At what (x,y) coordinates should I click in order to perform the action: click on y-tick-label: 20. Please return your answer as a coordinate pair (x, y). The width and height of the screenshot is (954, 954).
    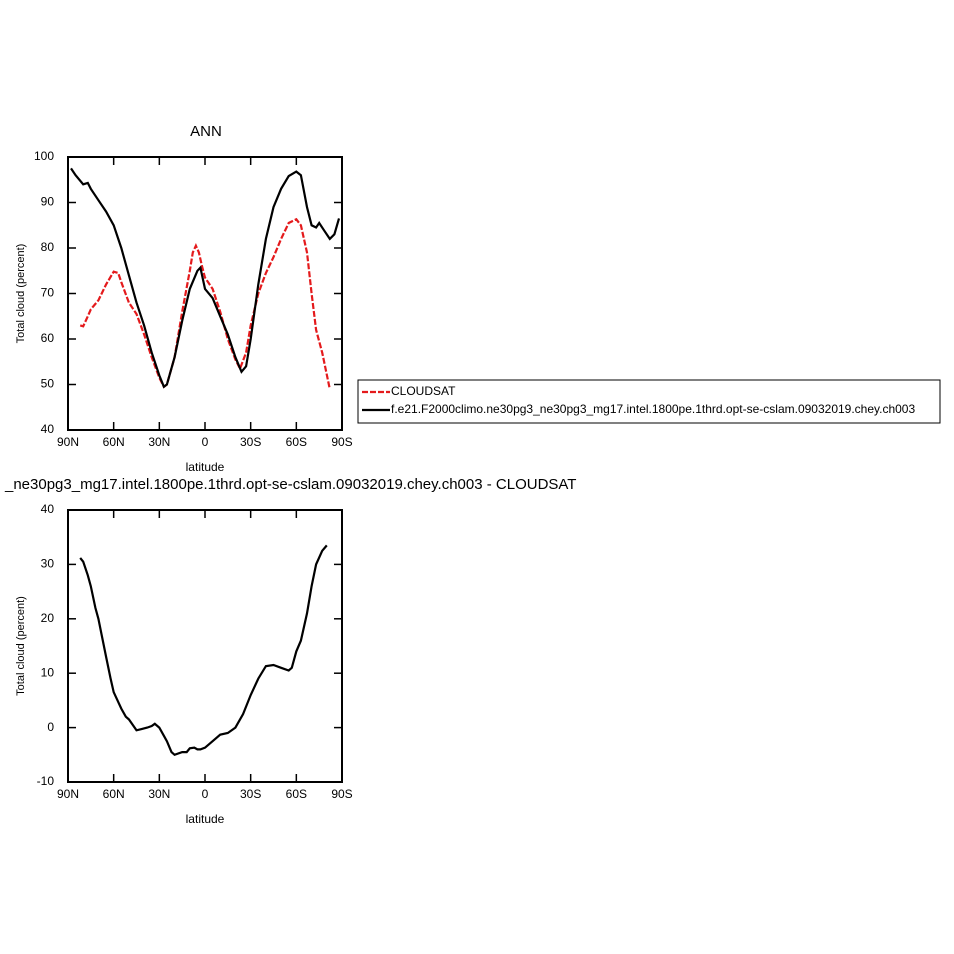
    Looking at the image, I should click on (48, 618).